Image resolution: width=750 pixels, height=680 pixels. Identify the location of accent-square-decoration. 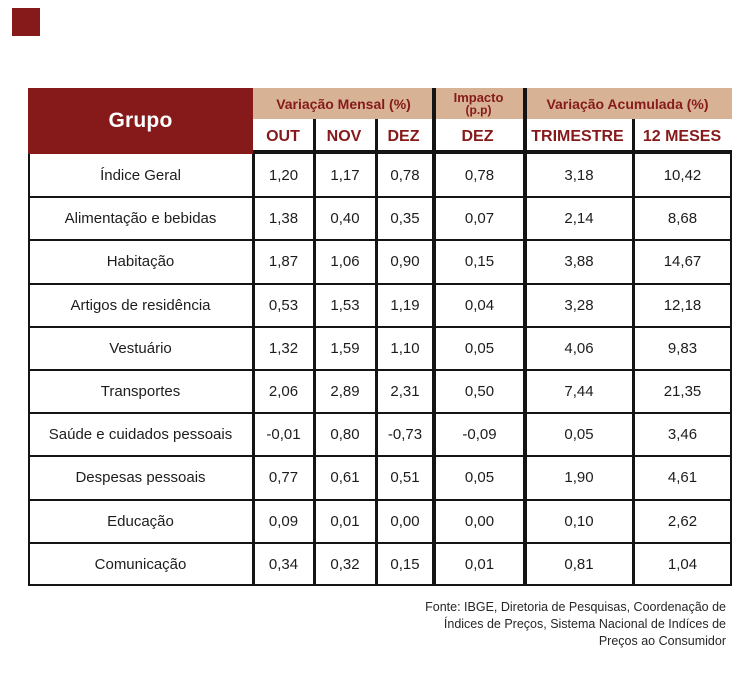
(26, 22).